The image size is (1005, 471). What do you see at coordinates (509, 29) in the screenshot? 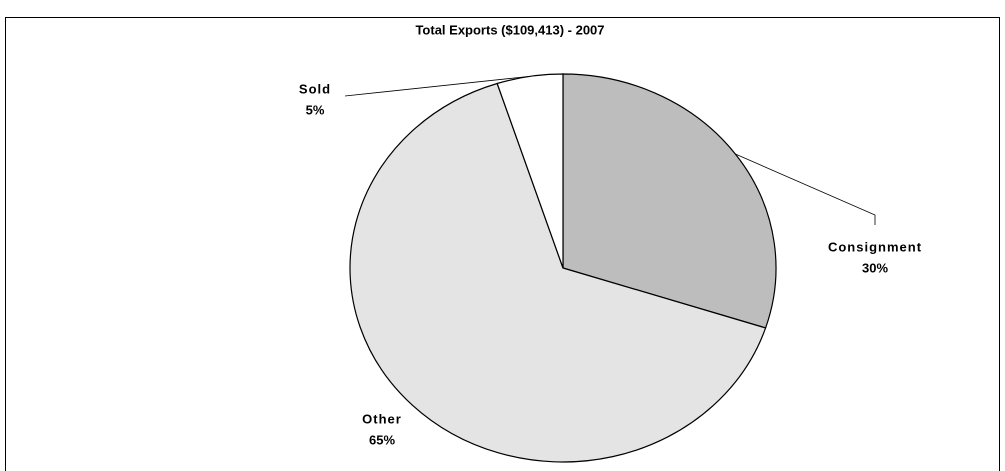
I see `chart-title: Total Exports ($109,413) - 2007` at bounding box center [509, 29].